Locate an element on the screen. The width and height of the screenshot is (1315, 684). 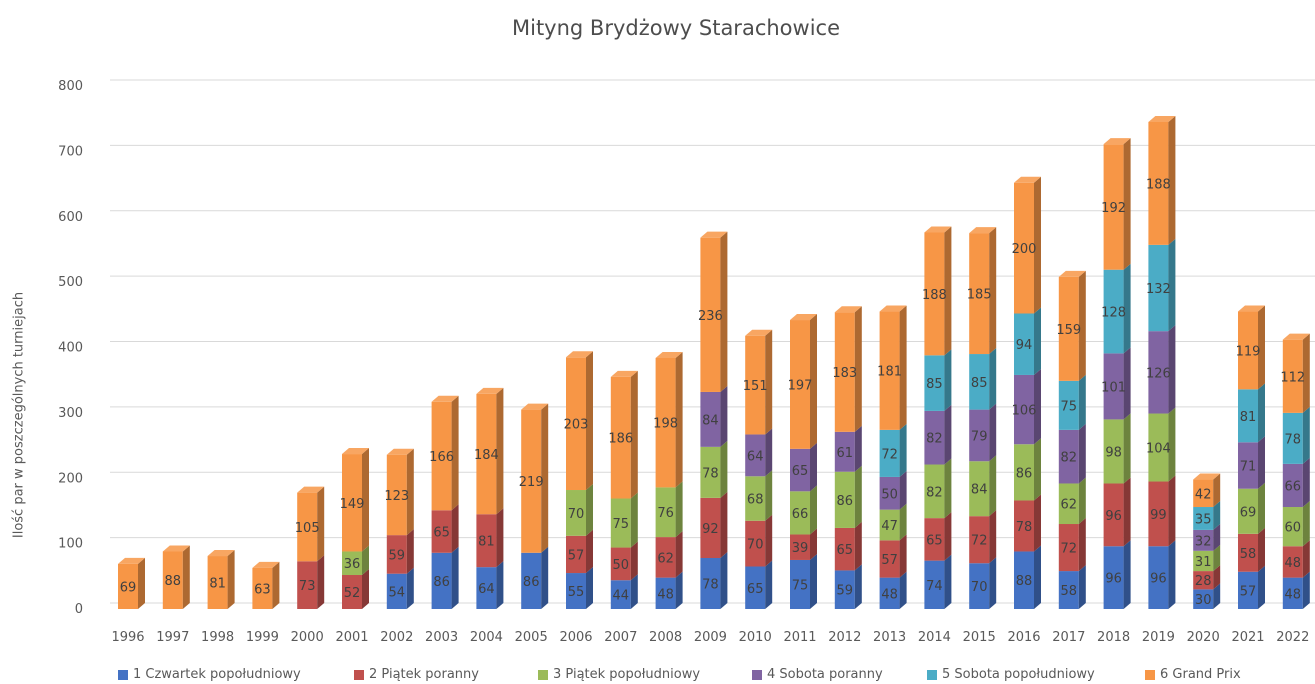
data-label: 59 is located at coordinates (845, 591).